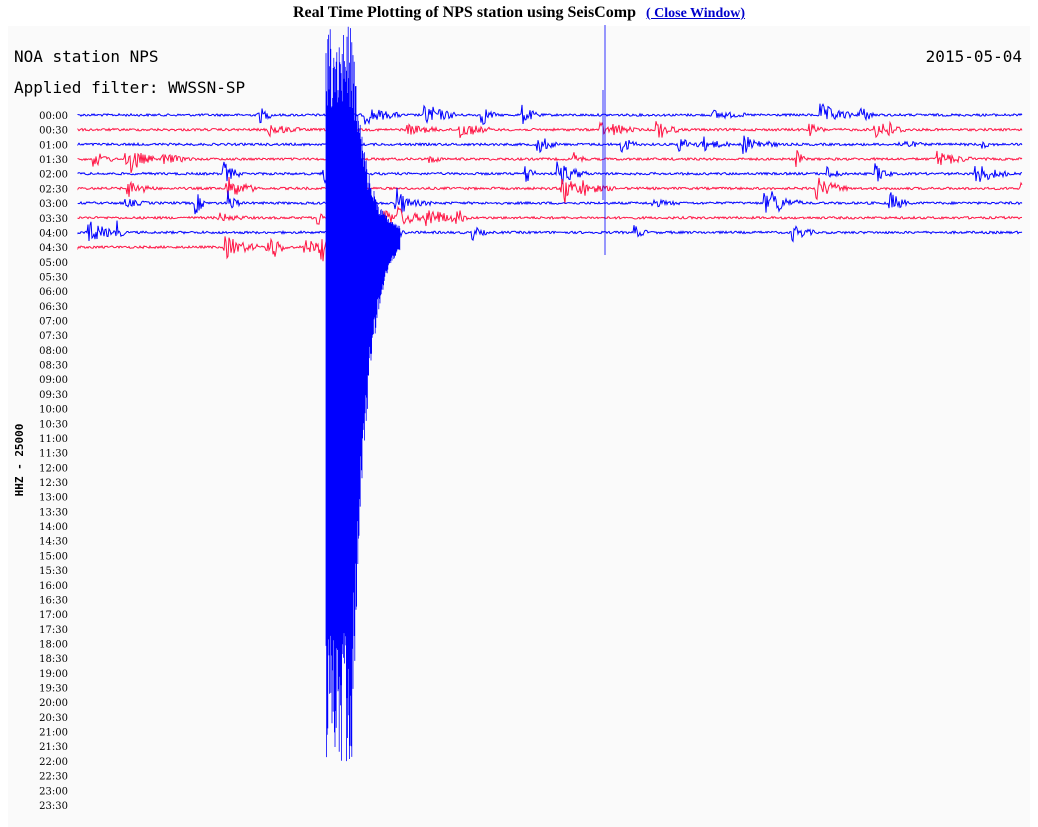  I want to click on time-label: 21:00, so click(53, 733).